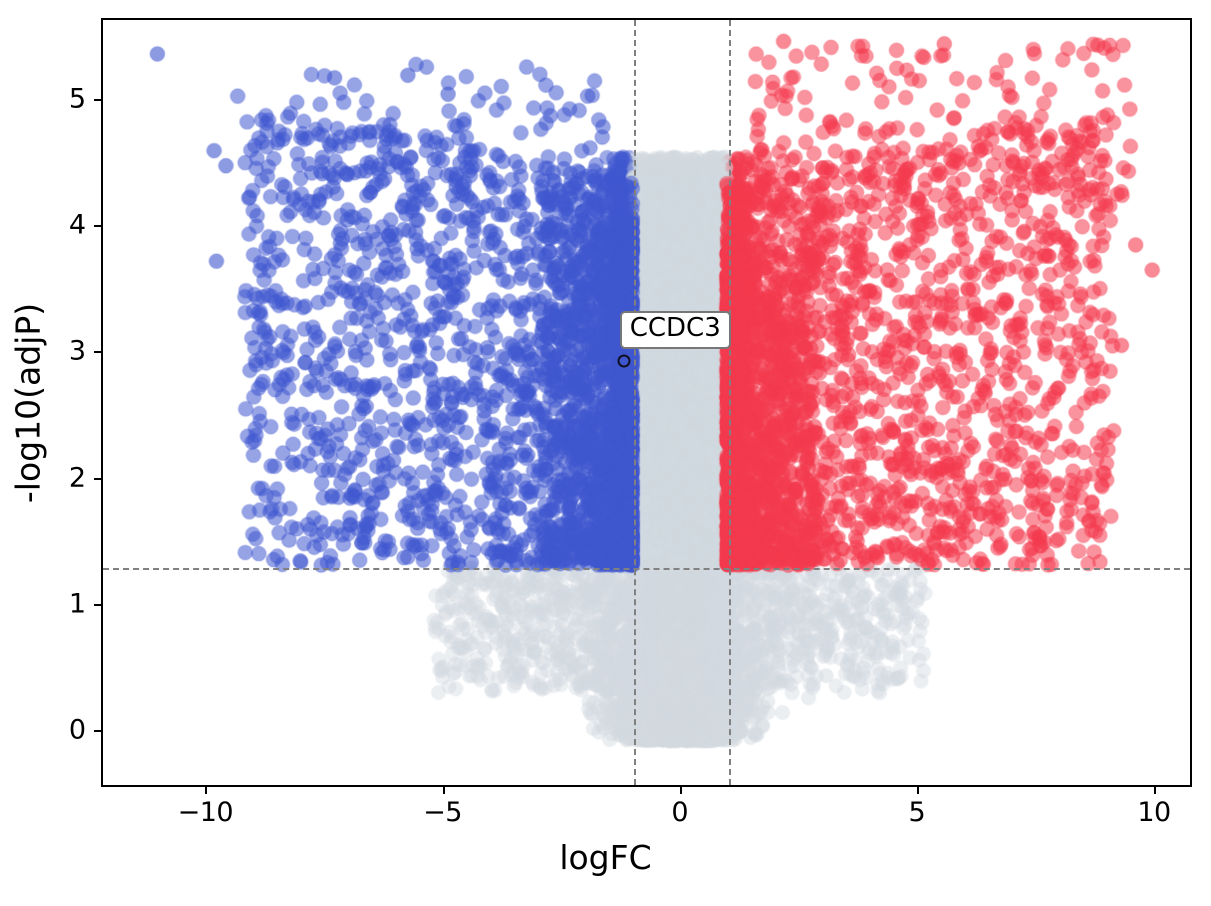  I want to click on y-tick-label: 4, so click(77, 225).